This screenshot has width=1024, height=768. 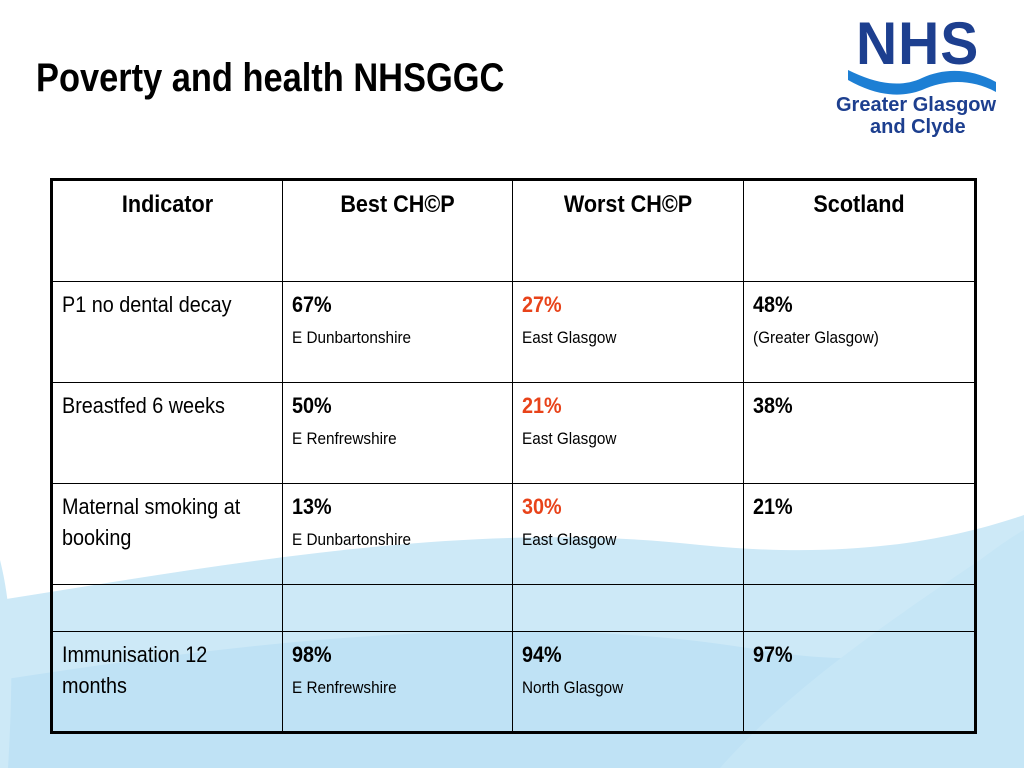 I want to click on best-value: 67%, so click(x=312, y=304).